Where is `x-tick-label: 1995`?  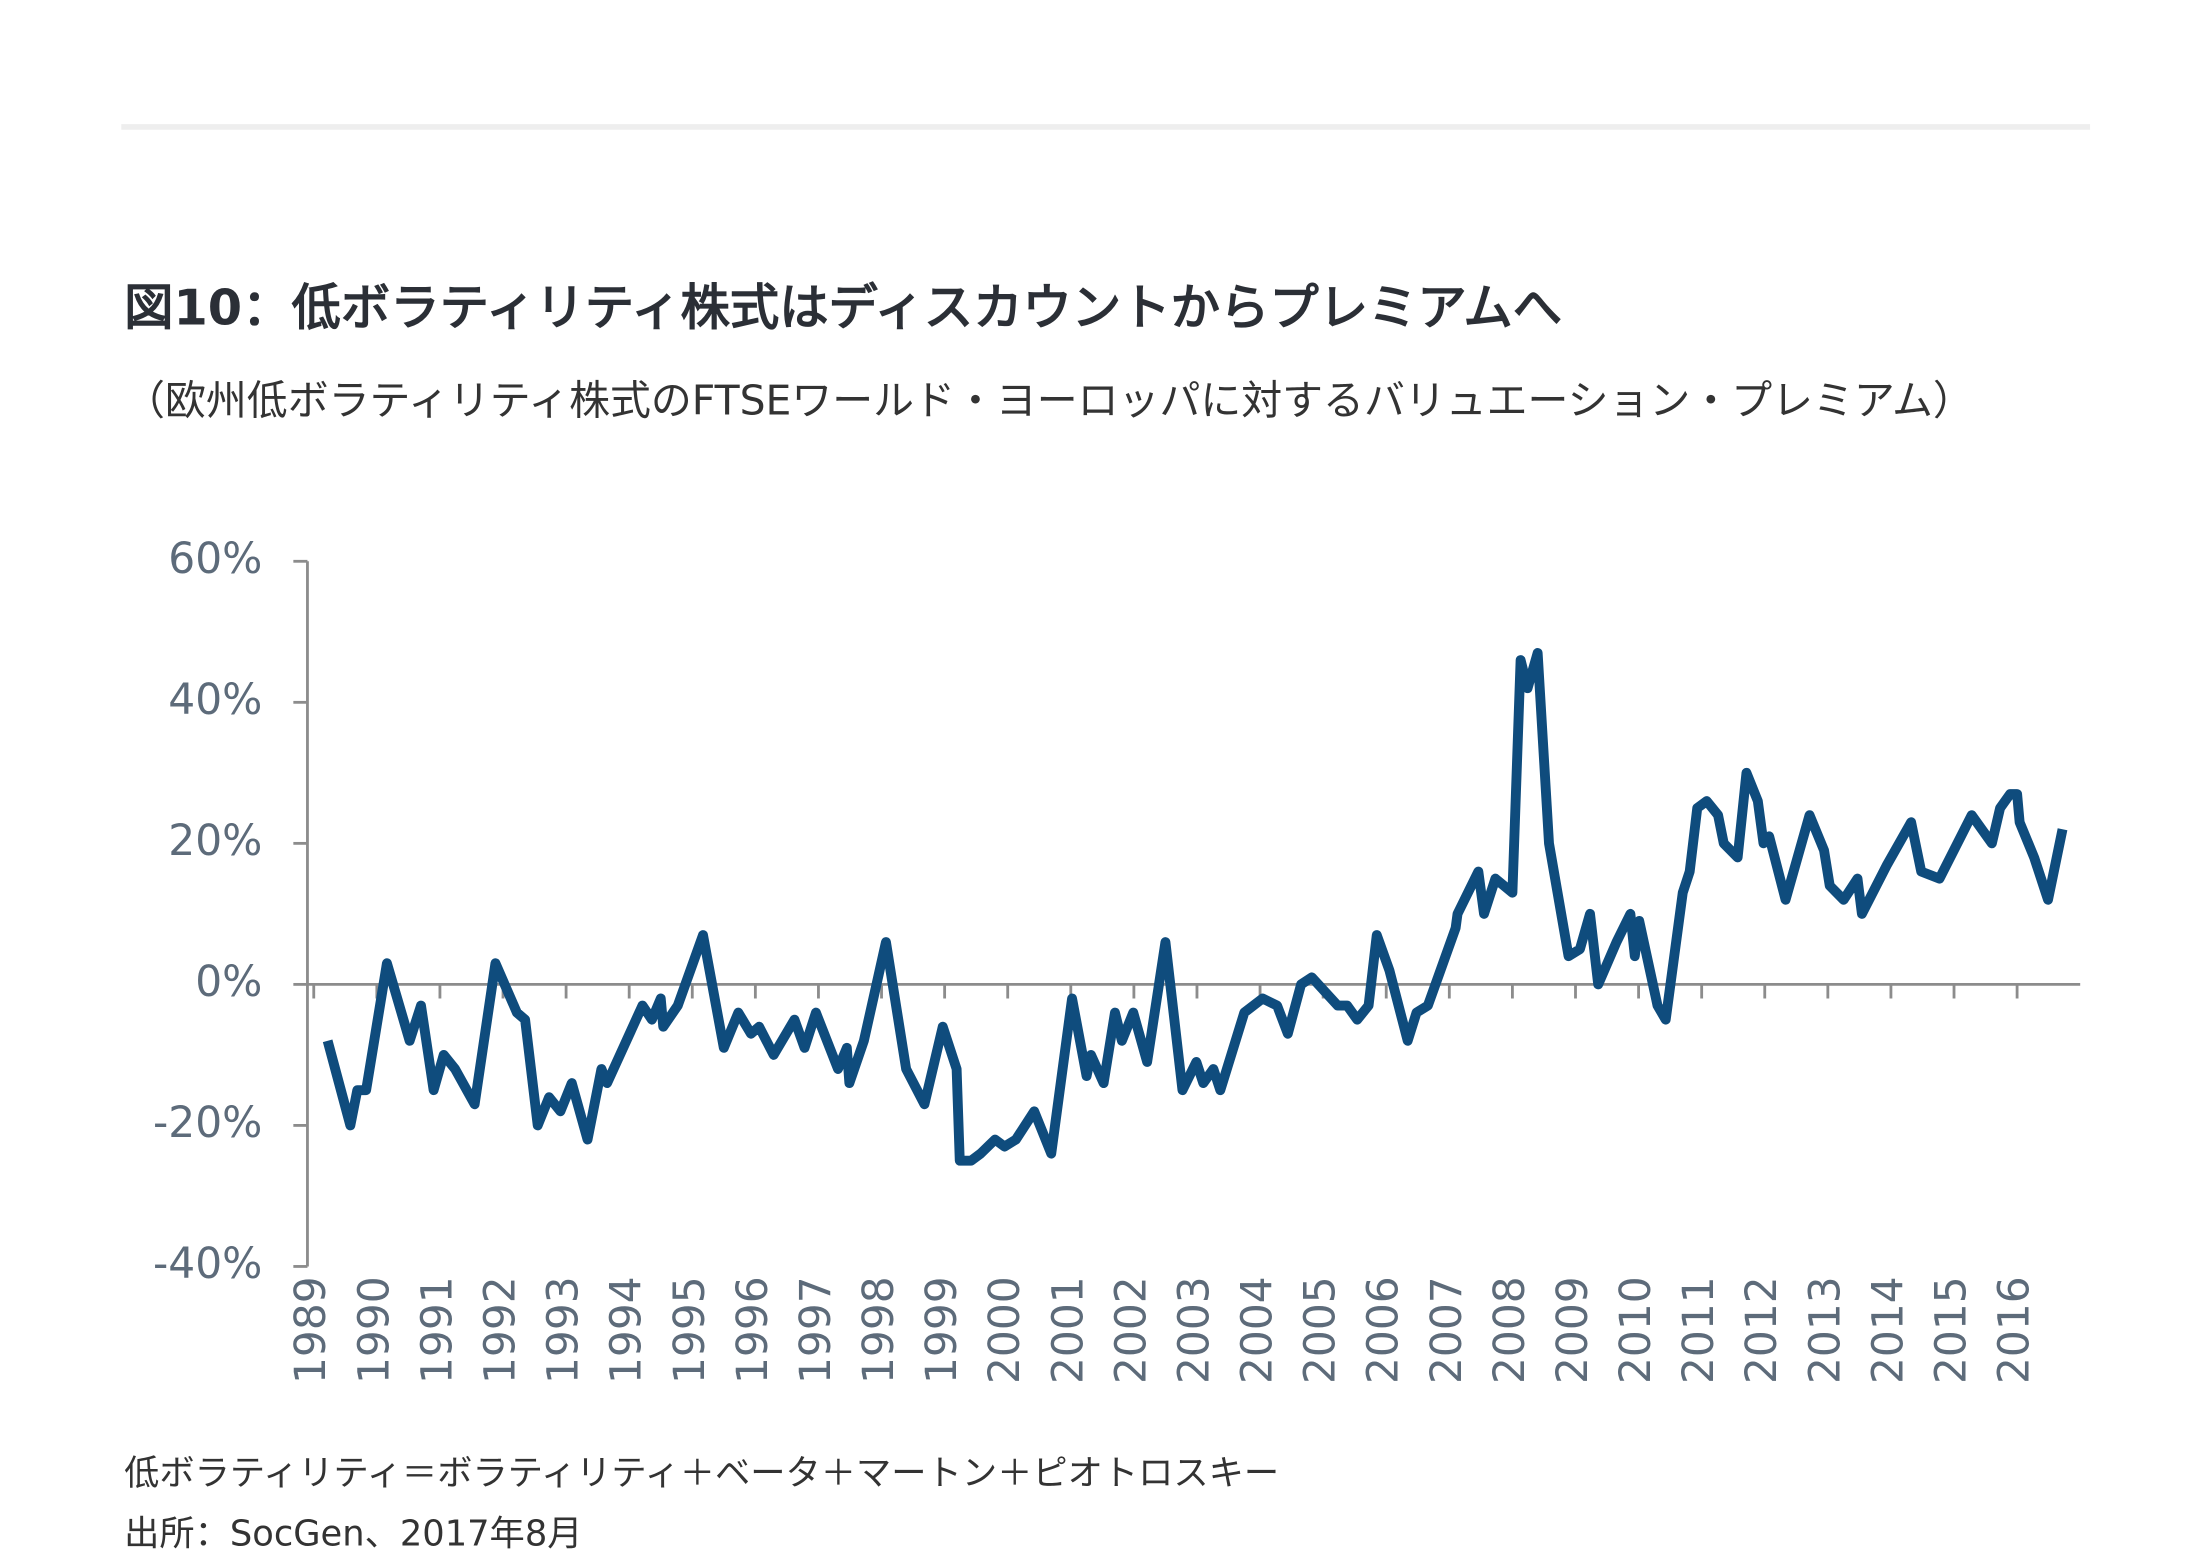
x-tick-label: 1995 is located at coordinates (689, 1330).